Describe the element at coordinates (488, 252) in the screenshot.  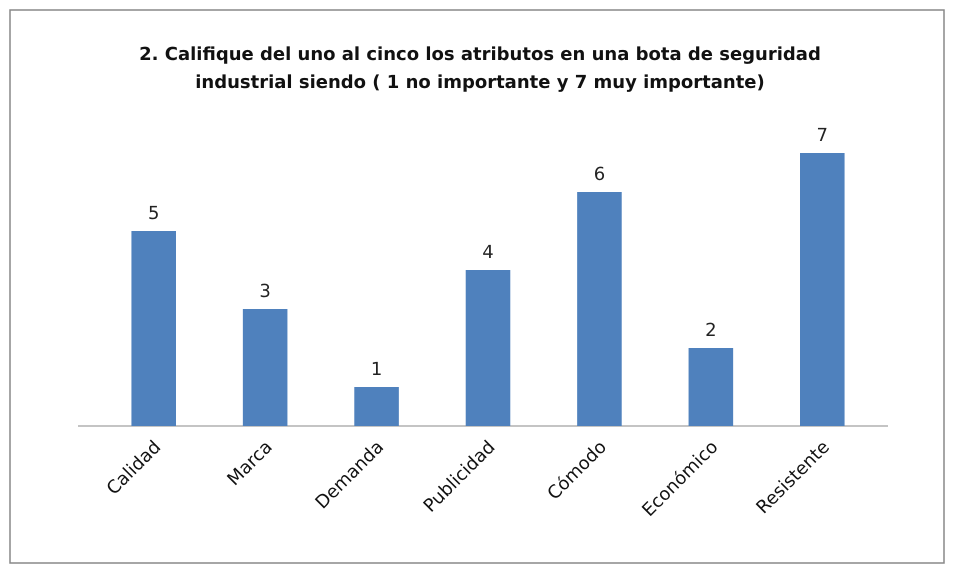
I see `data-label: 4` at that location.